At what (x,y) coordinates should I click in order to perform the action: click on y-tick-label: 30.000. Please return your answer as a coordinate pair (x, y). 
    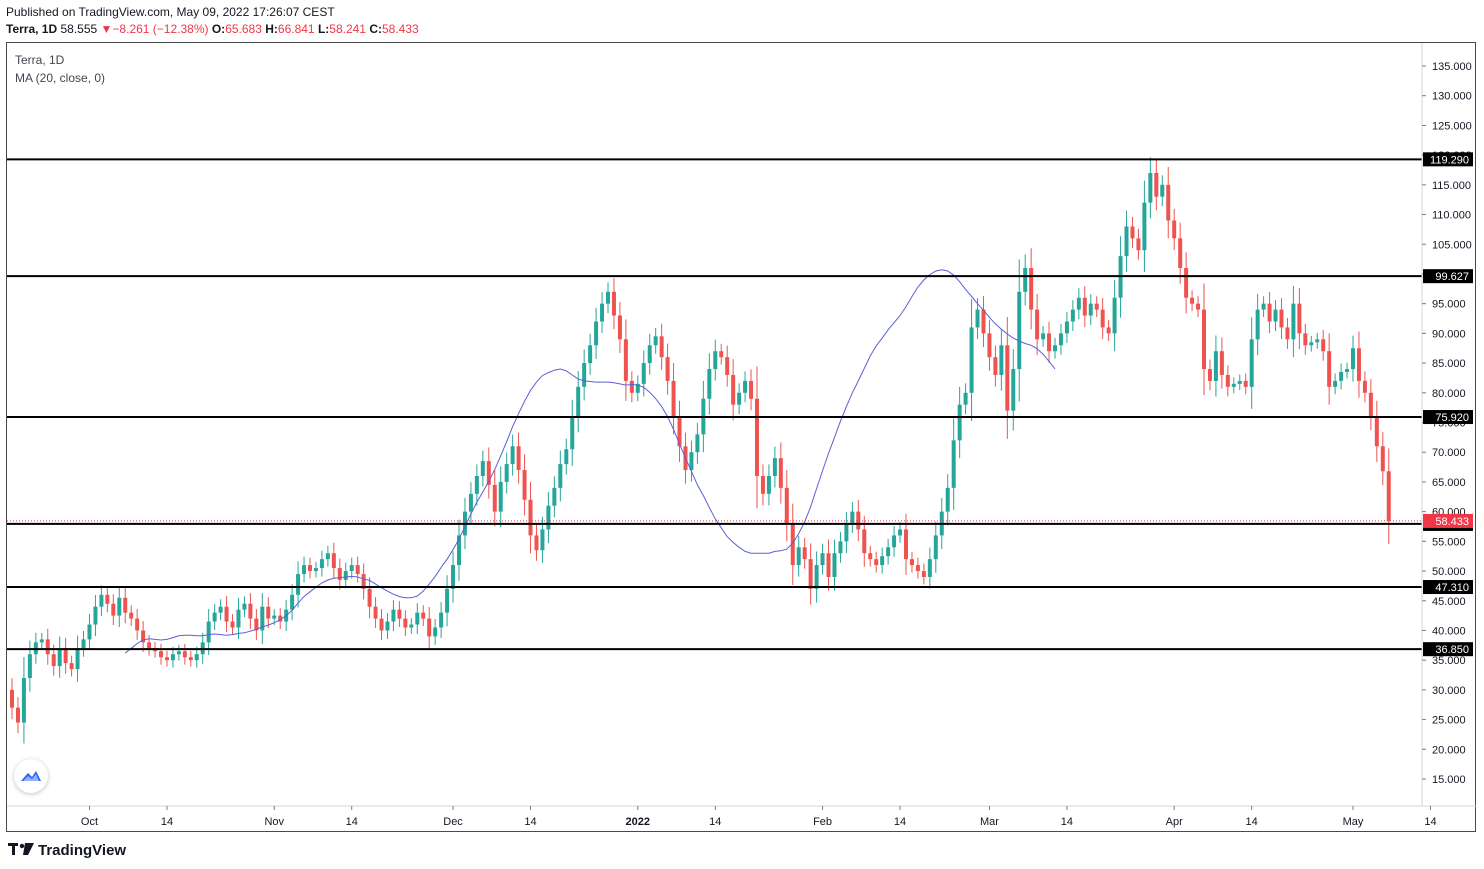
    Looking at the image, I should click on (1449, 691).